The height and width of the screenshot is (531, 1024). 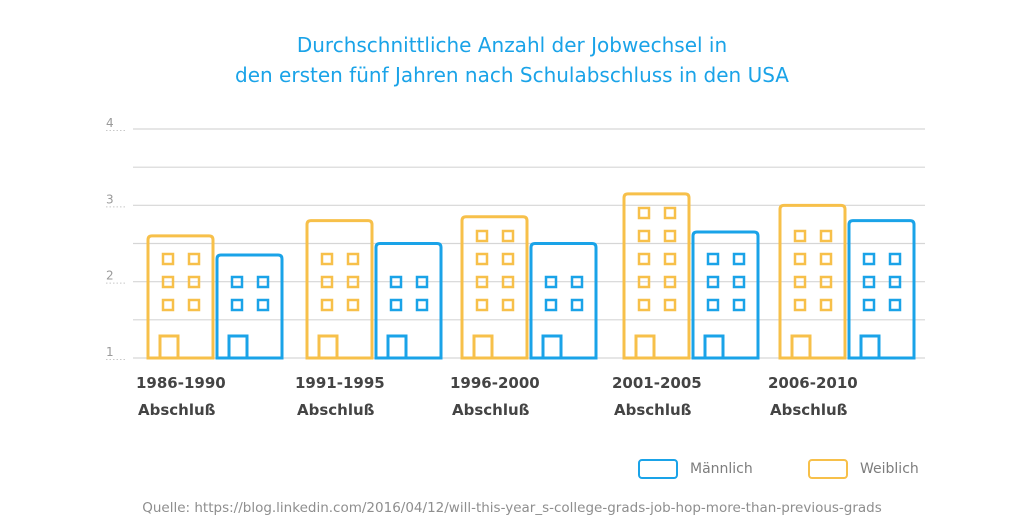 I want to click on x-tick-label-period: 2001-2005, so click(x=657, y=383).